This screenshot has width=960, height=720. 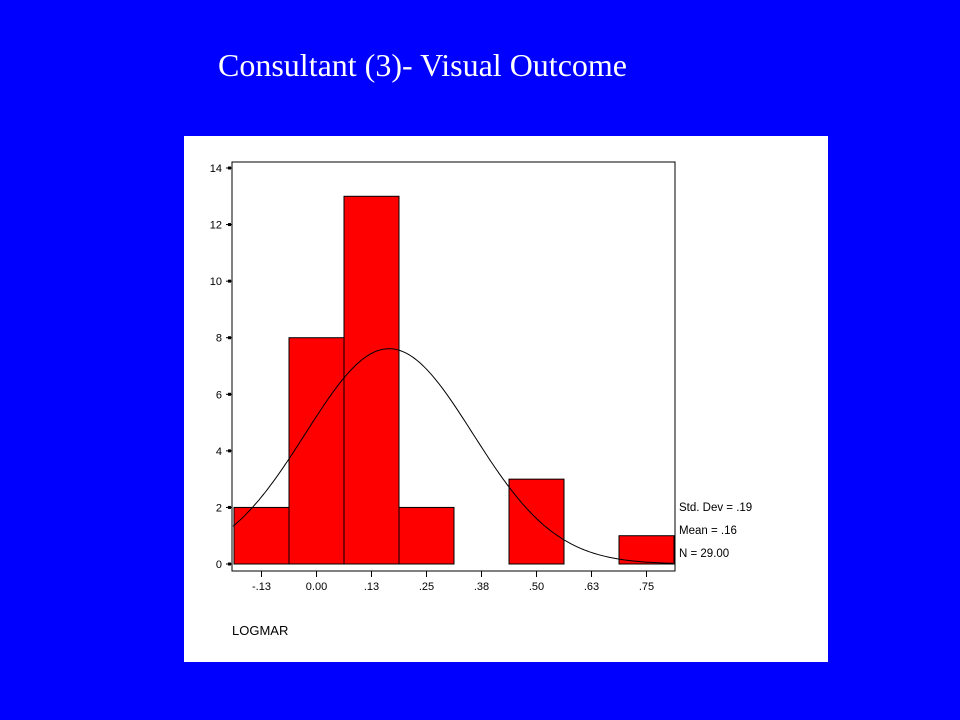 I want to click on y-axis: 0 2 4 6 8 10 12 14, so click(x=221, y=366).